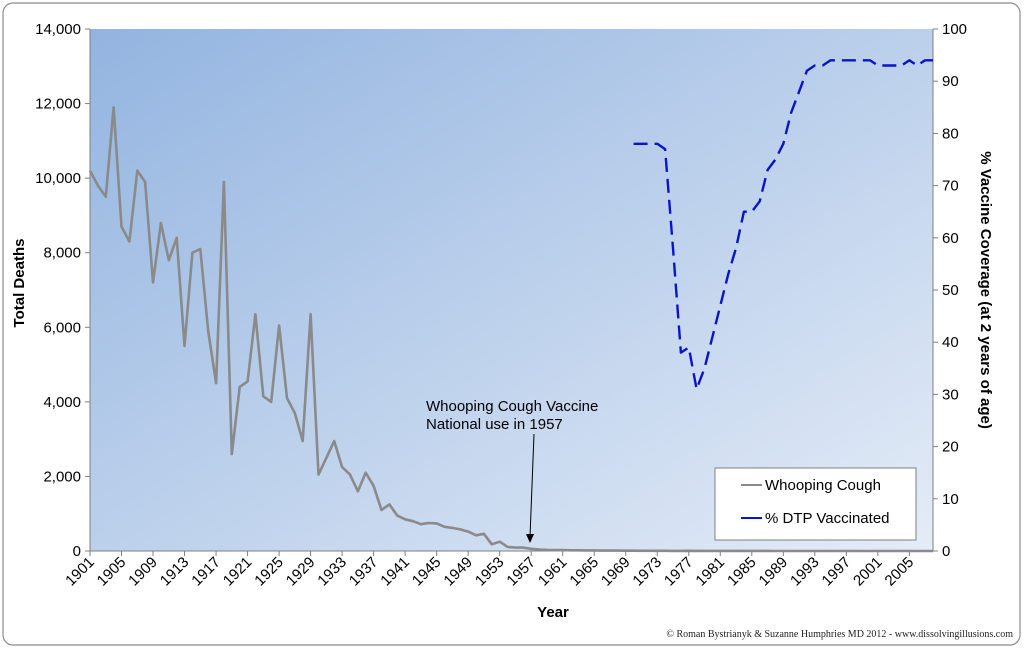  What do you see at coordinates (62, 327) in the screenshot?
I see `left-tick-label: 6,000` at bounding box center [62, 327].